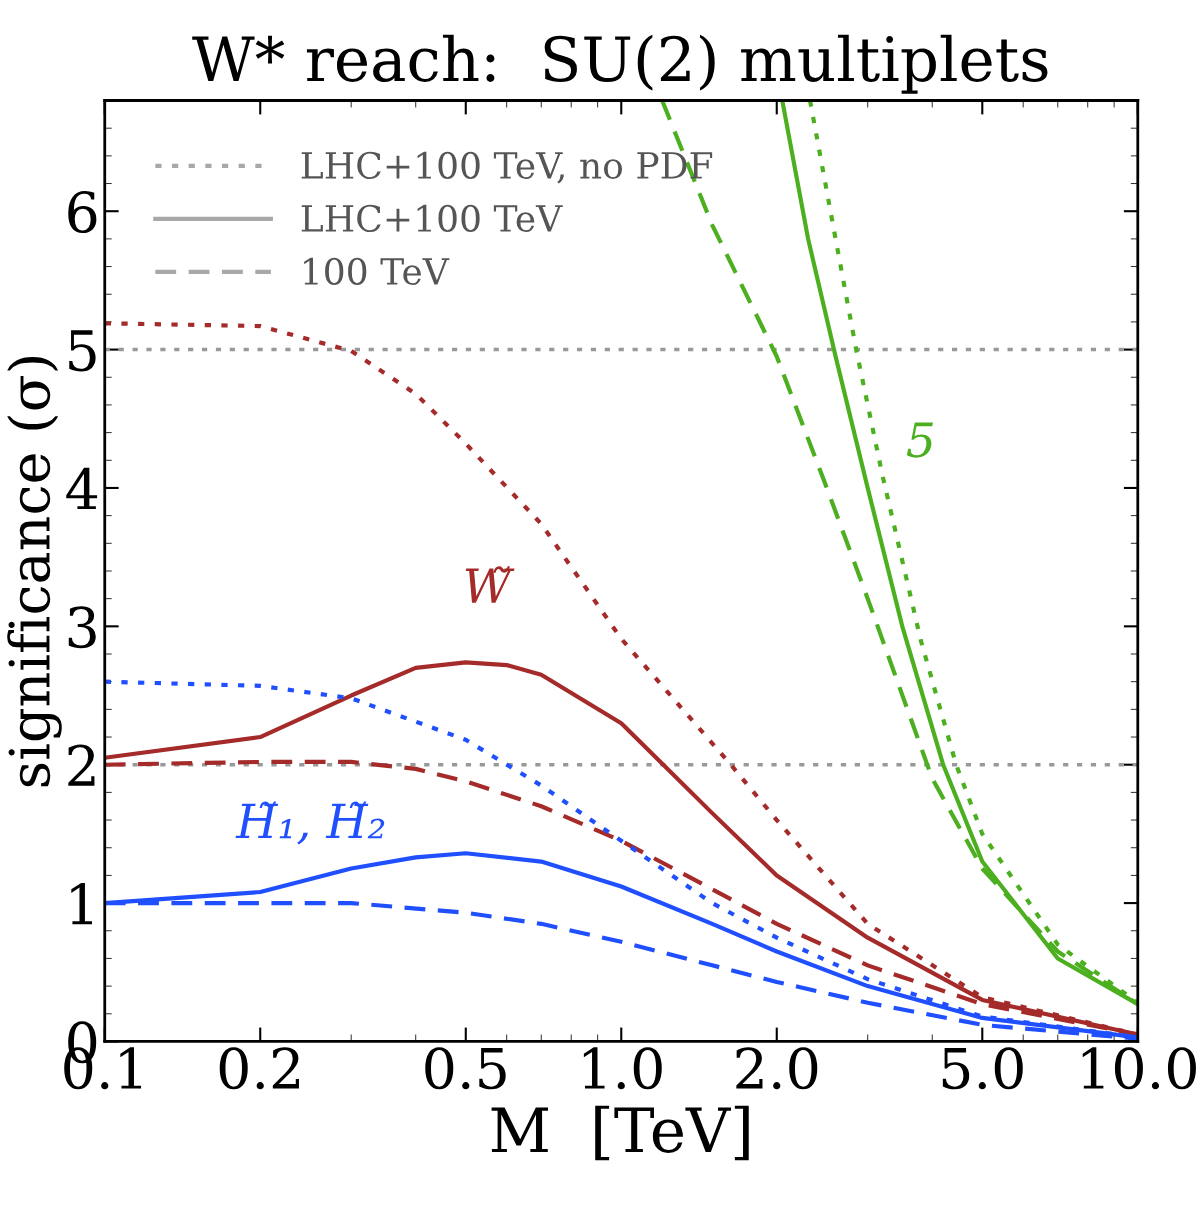  Describe the element at coordinates (82, 488) in the screenshot. I see `y-tick-label: 4` at that location.